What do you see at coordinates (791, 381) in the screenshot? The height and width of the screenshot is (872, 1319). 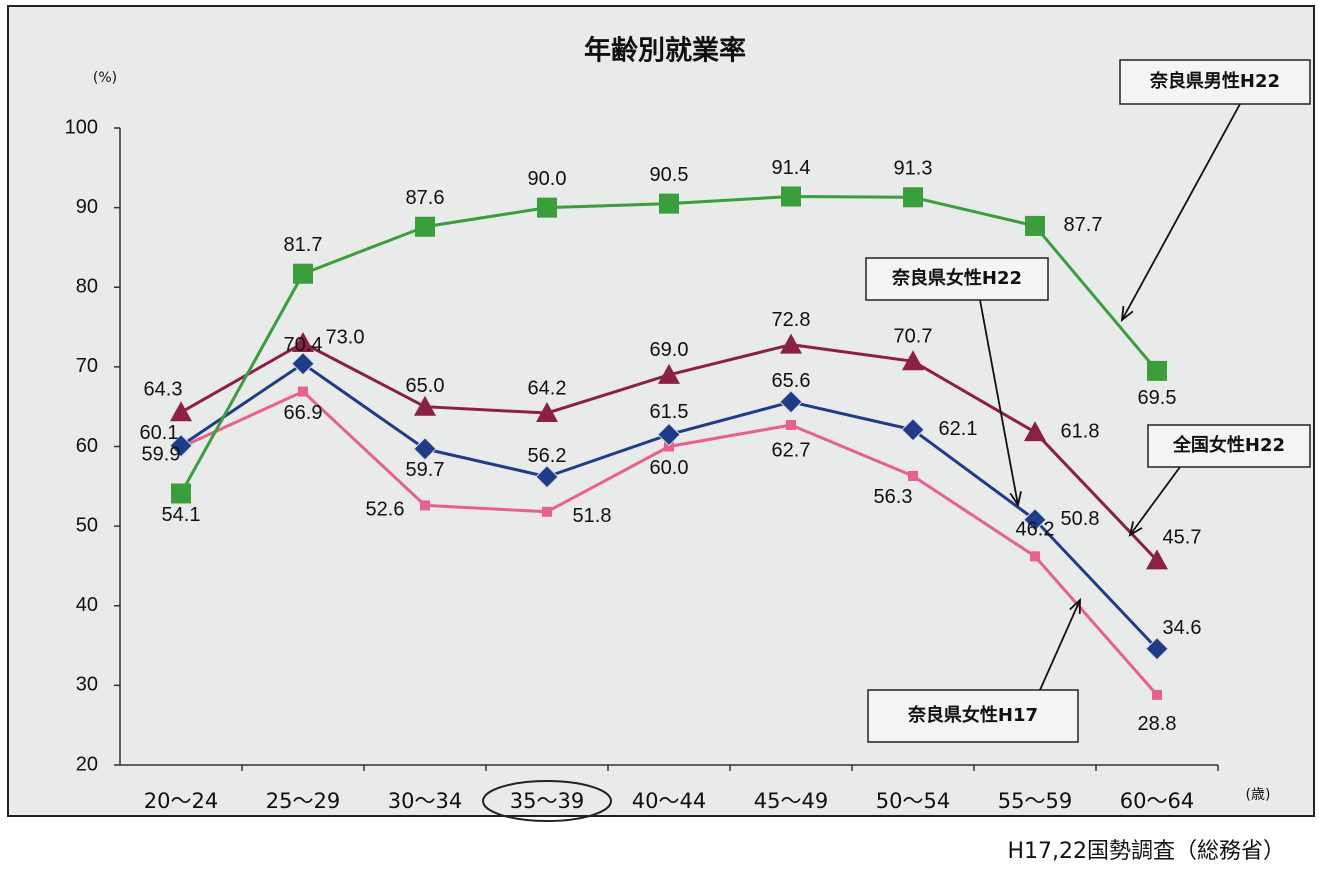 I see `data-label: 65.6` at bounding box center [791, 381].